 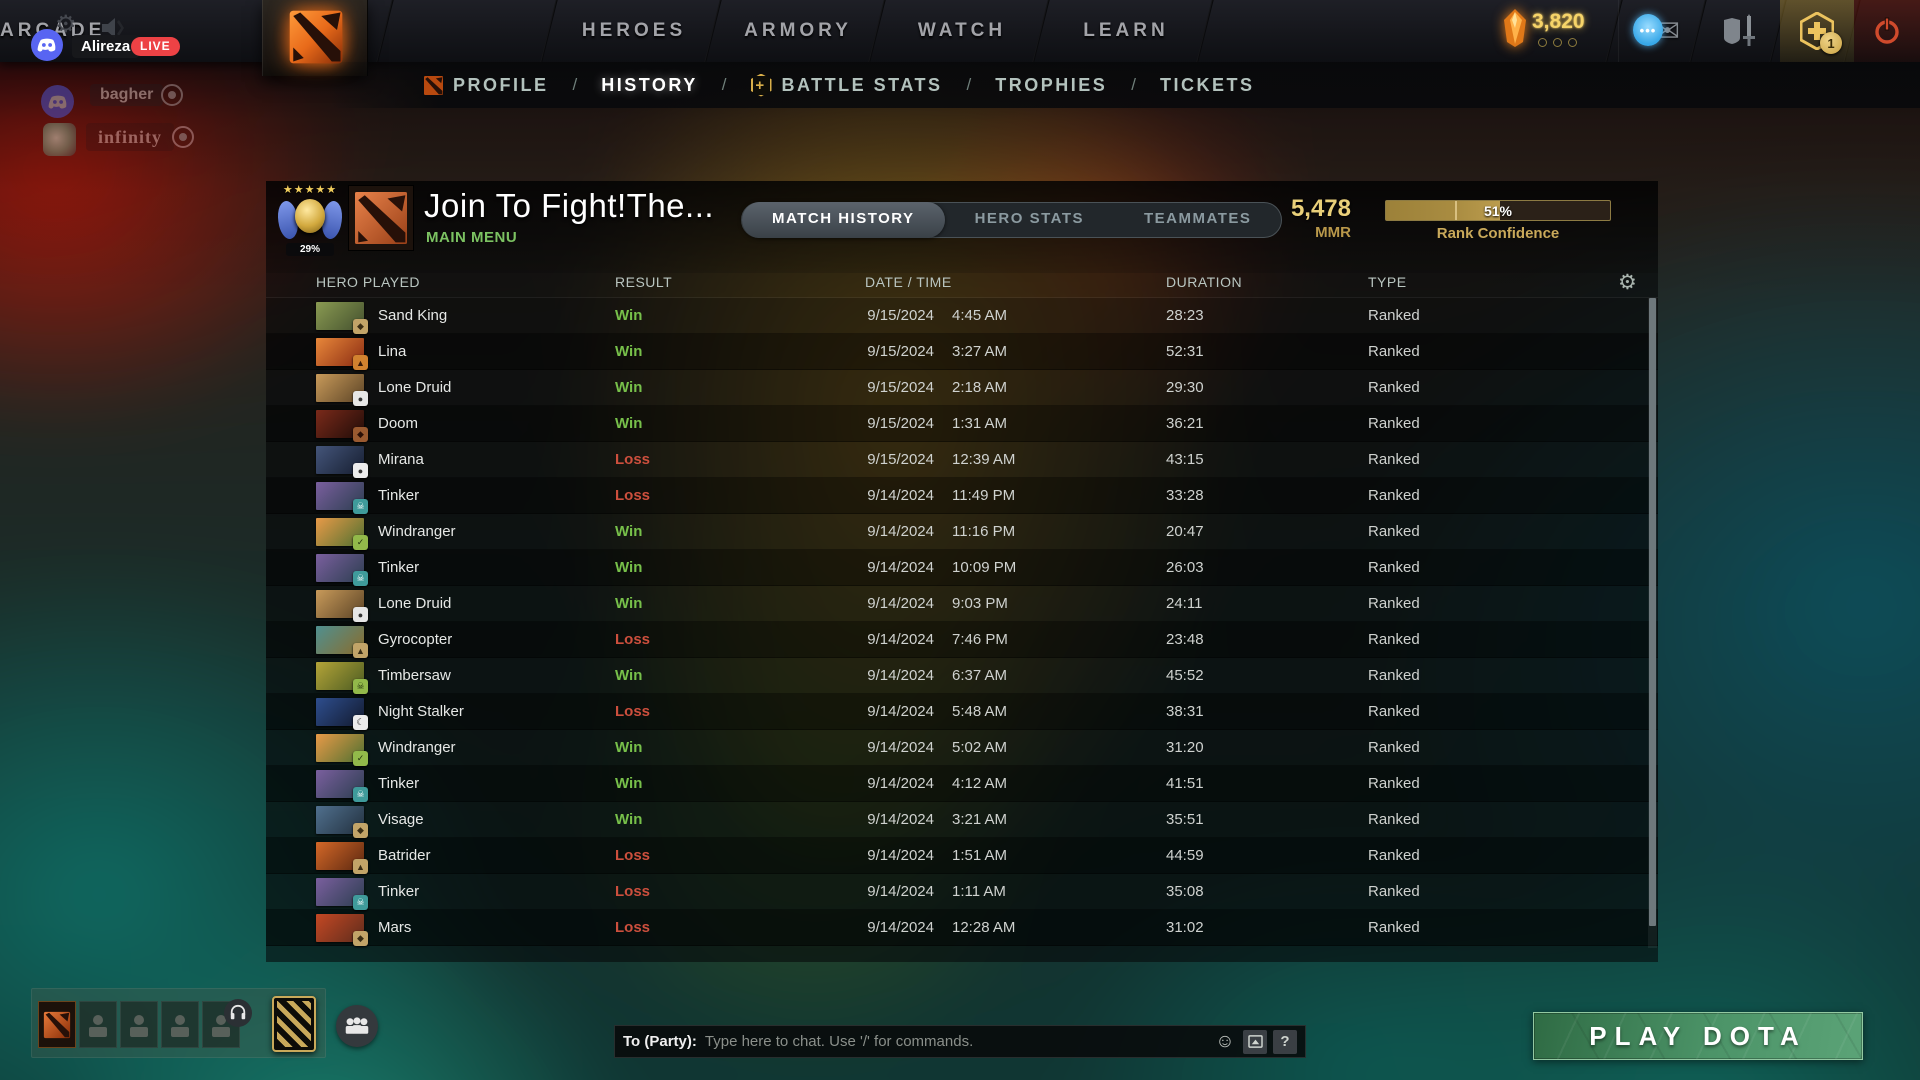 What do you see at coordinates (183, 137) in the screenshot?
I see `voice-status-icon` at bounding box center [183, 137].